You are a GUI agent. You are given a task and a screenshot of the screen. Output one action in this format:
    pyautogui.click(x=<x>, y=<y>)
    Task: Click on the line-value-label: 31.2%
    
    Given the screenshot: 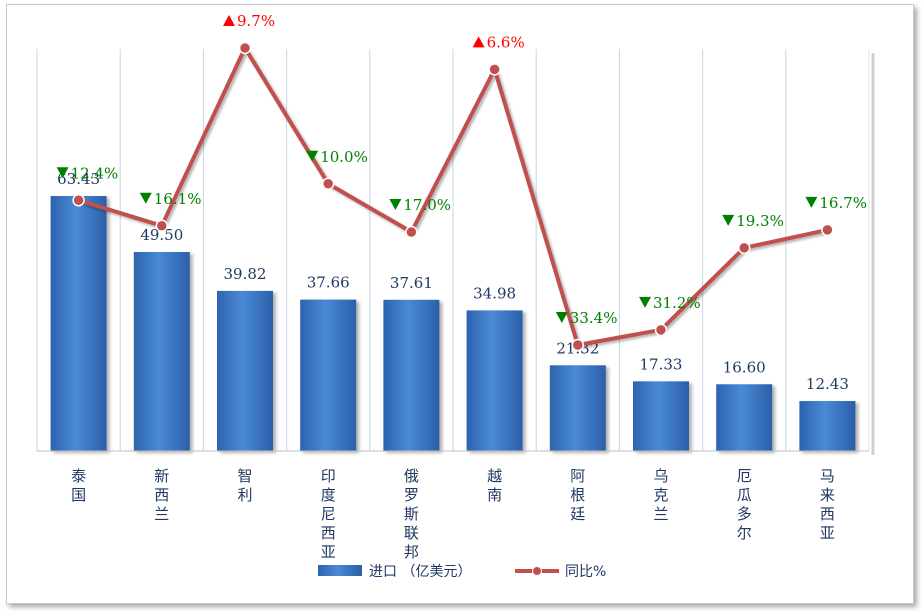 What is the action you would take?
    pyautogui.click(x=677, y=303)
    